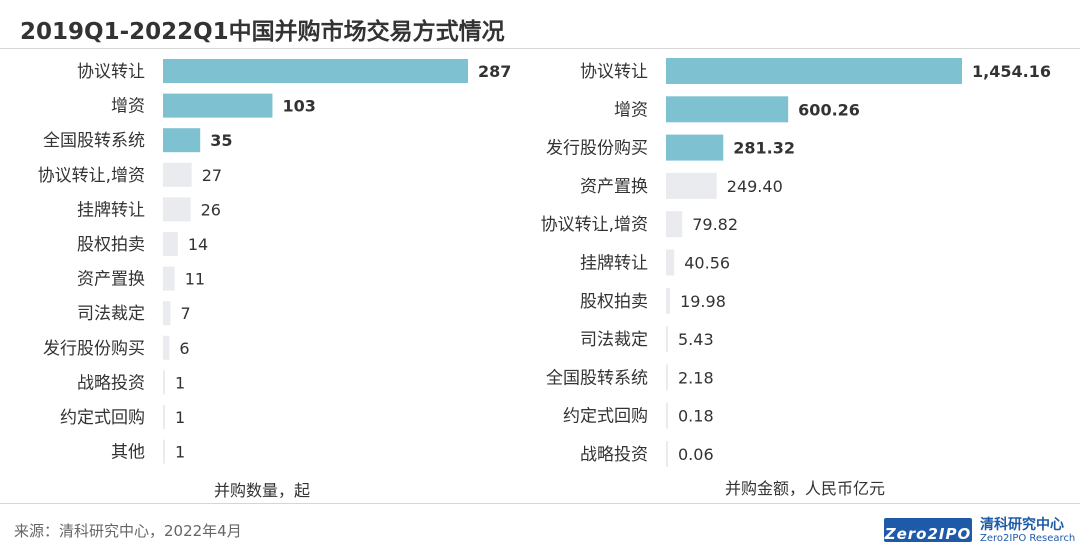 This screenshot has height=553, width=1080. What do you see at coordinates (707, 263) in the screenshot?
I see `value-label: 40.56` at bounding box center [707, 263].